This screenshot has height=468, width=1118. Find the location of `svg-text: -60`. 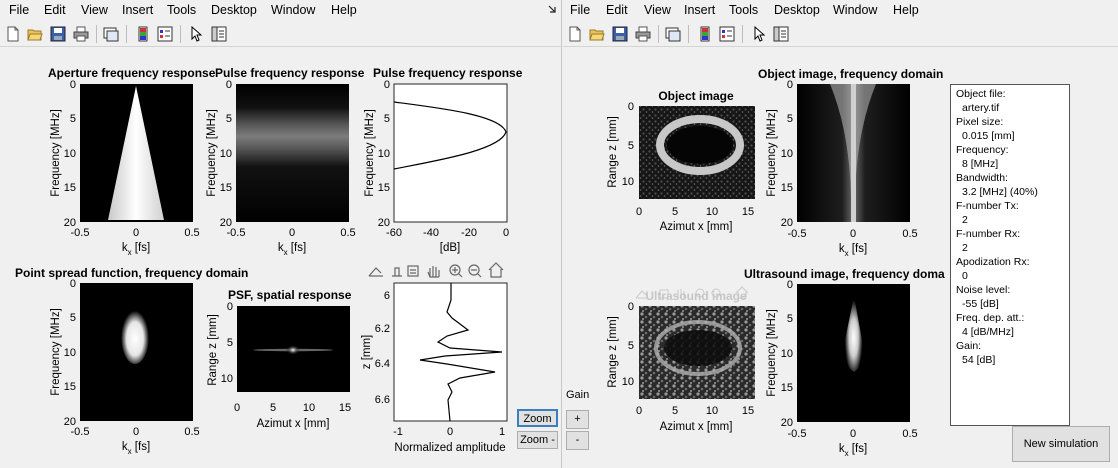

svg-text: -60 is located at coordinates (394, 233).